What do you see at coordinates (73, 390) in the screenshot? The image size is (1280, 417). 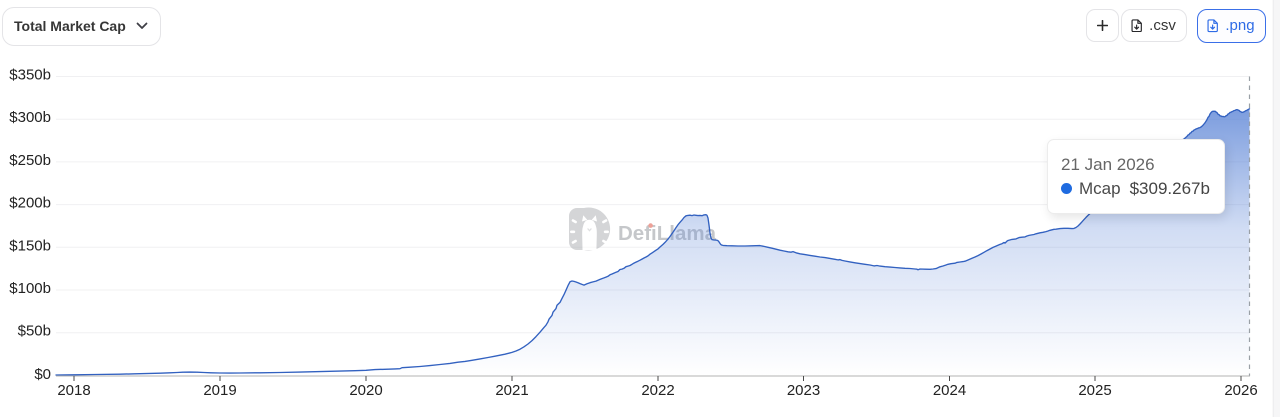 I see `svg-text: 2018` at bounding box center [73, 390].